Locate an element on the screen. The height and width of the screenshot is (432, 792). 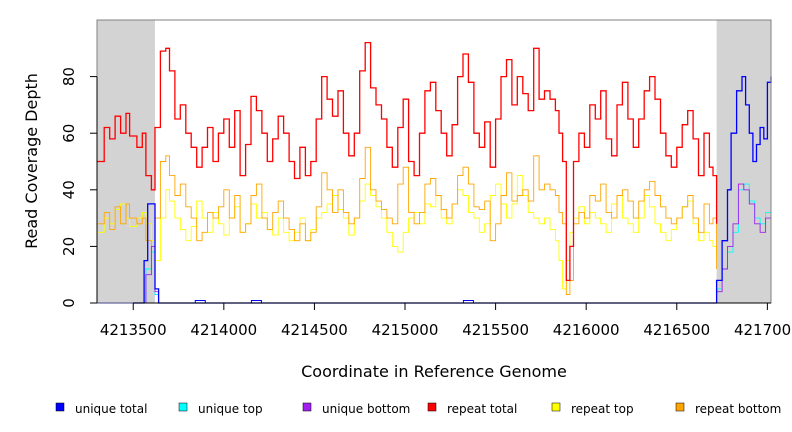
legend-item-unique-bottom: unique bottom is located at coordinates (356, 409).